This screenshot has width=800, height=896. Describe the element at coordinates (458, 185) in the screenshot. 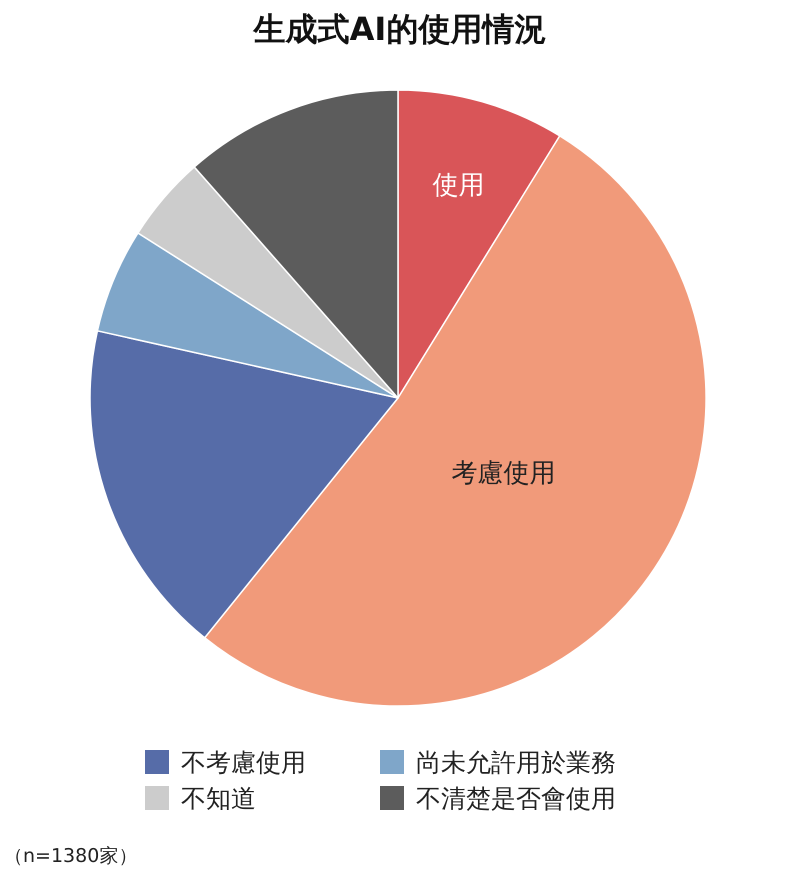

I see `slice-label: 使用` at that location.